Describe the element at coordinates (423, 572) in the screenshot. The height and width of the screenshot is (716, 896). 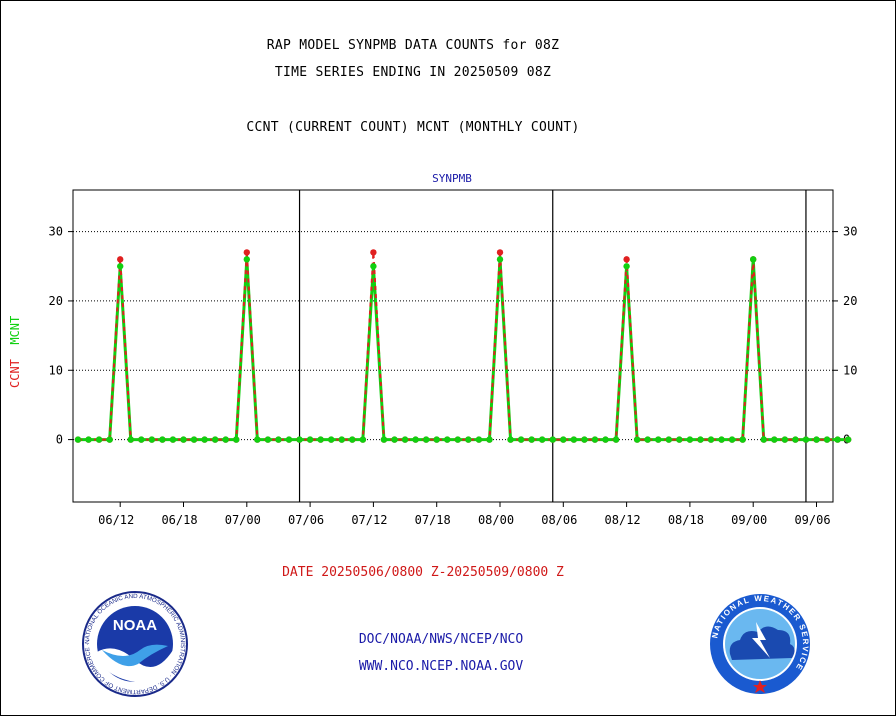
I see `date-range: DATE 20250506/0800 Z-20250509/0800 Z` at that location.